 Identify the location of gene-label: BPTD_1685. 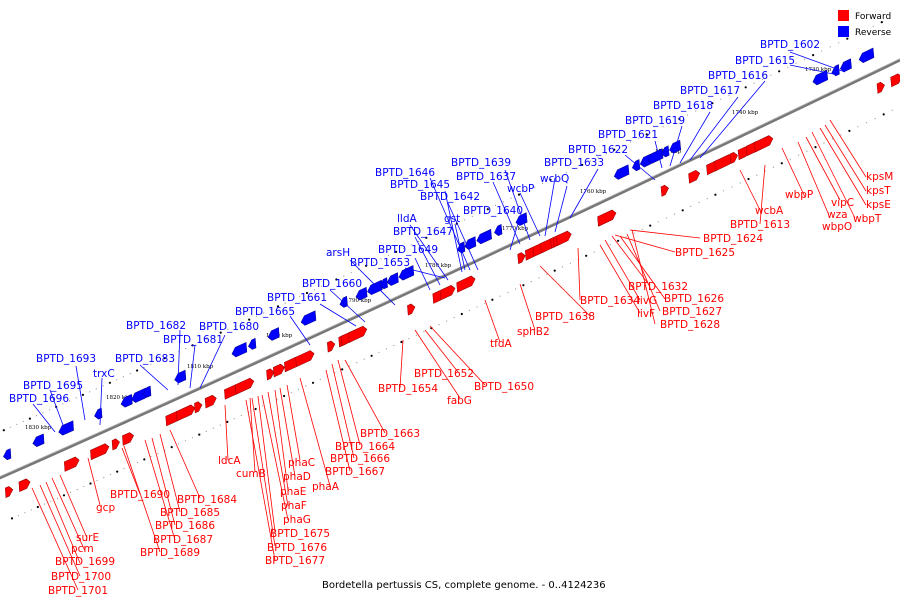
(190, 513).